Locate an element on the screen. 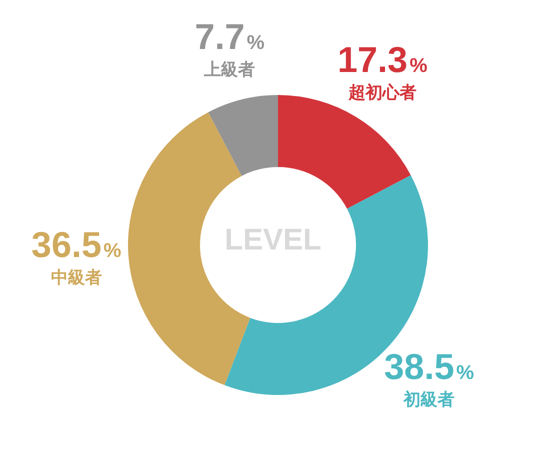 Image resolution: width=536 pixels, height=450 pixels. slice-label: 上級者 is located at coordinates (229, 70).